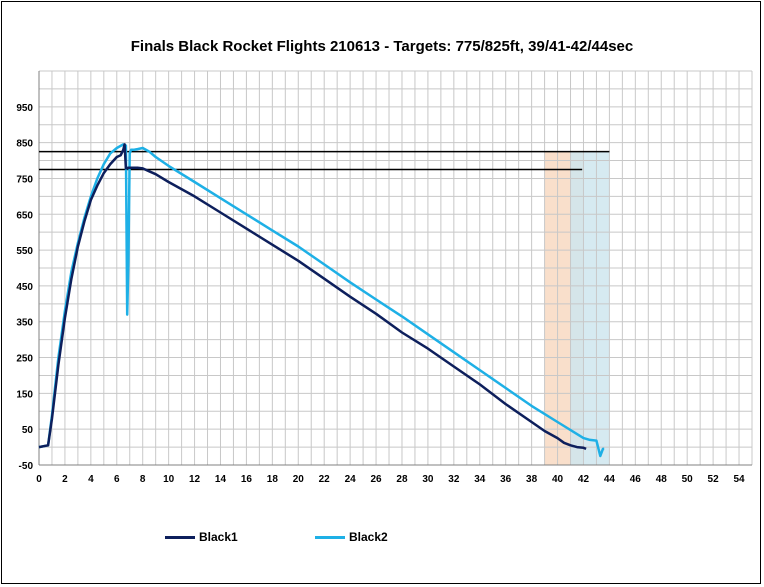  Describe the element at coordinates (24, 359) in the screenshot. I see `y-tick-label: 250` at that location.